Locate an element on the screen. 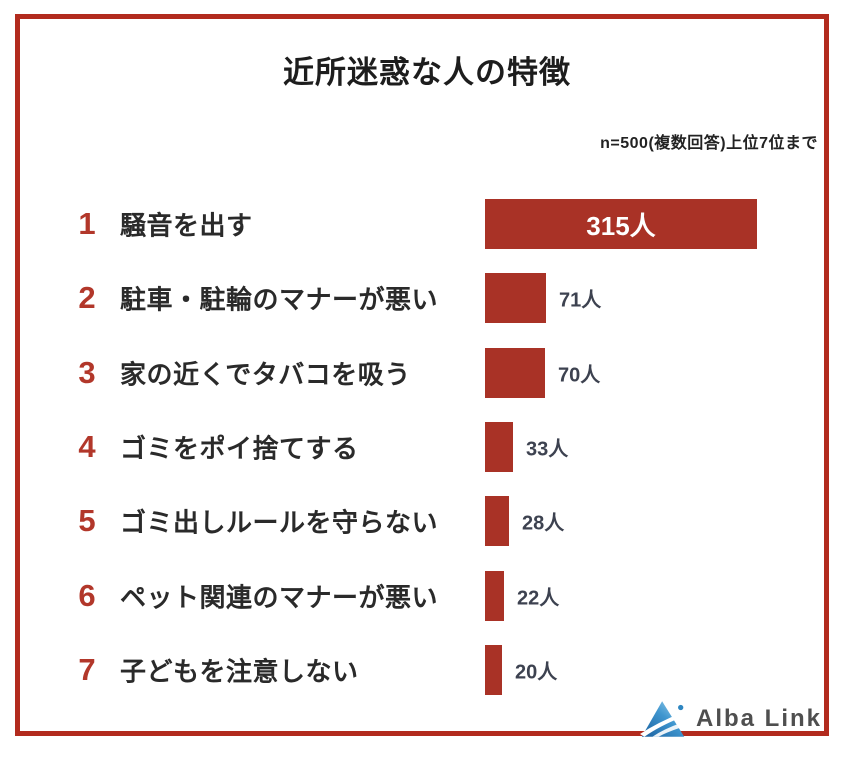 The height and width of the screenshot is (761, 854). value-label: 22人 is located at coordinates (538, 598).